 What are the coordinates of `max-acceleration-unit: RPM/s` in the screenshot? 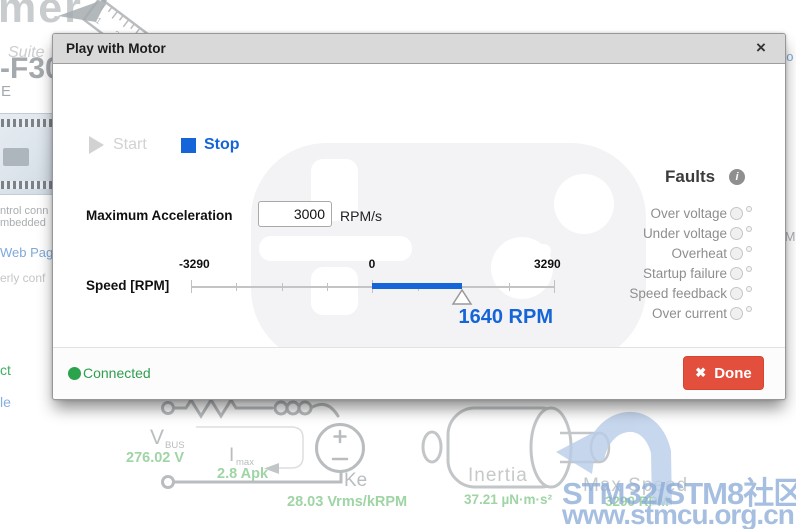 It's located at (361, 216).